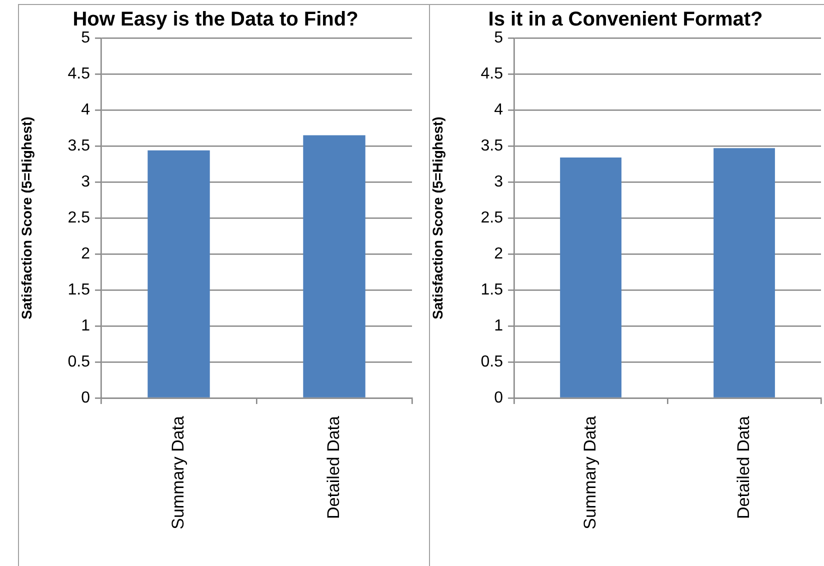  Describe the element at coordinates (215, 19) in the screenshot. I see `chart-title: How Easy is the Data to Find?` at that location.